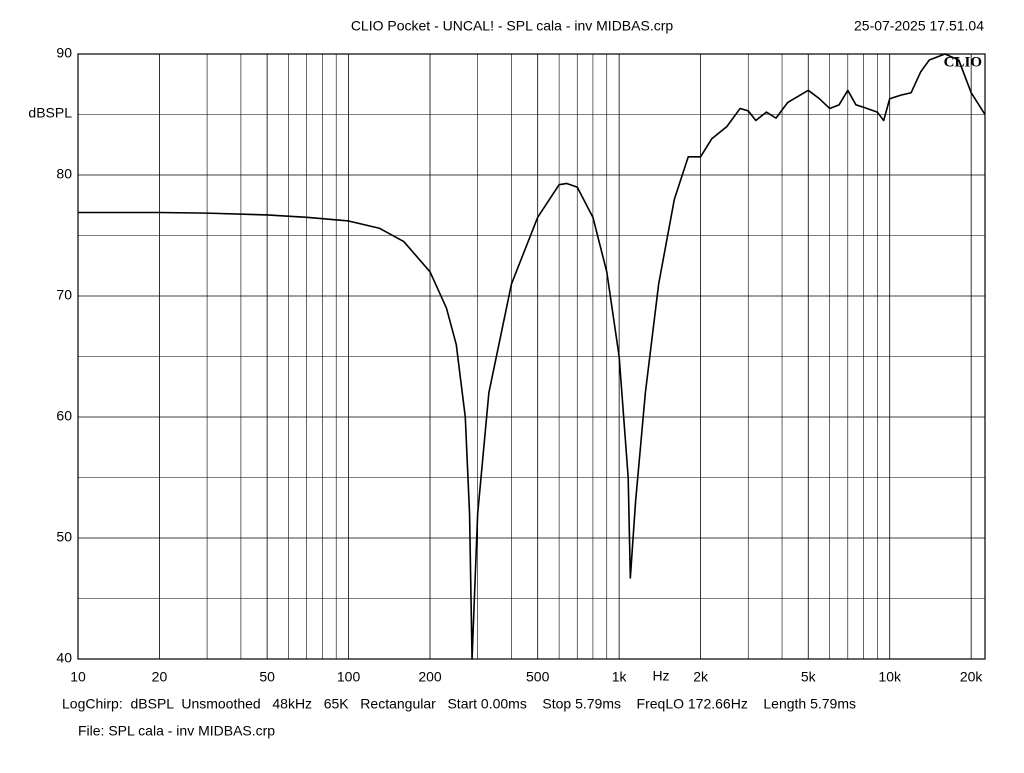 The image size is (1024, 773). Describe the element at coordinates (50, 113) in the screenshot. I see `y-axis-label: dBSPL` at that location.